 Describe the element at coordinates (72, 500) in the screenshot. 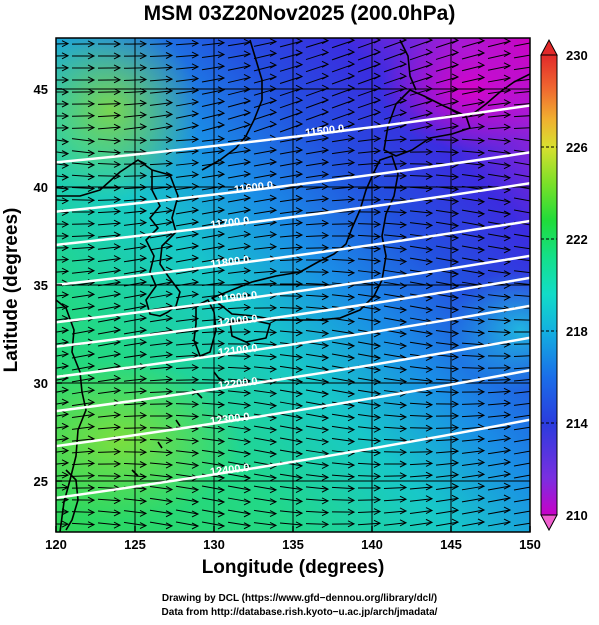

I see `taiwan-coastline` at that location.